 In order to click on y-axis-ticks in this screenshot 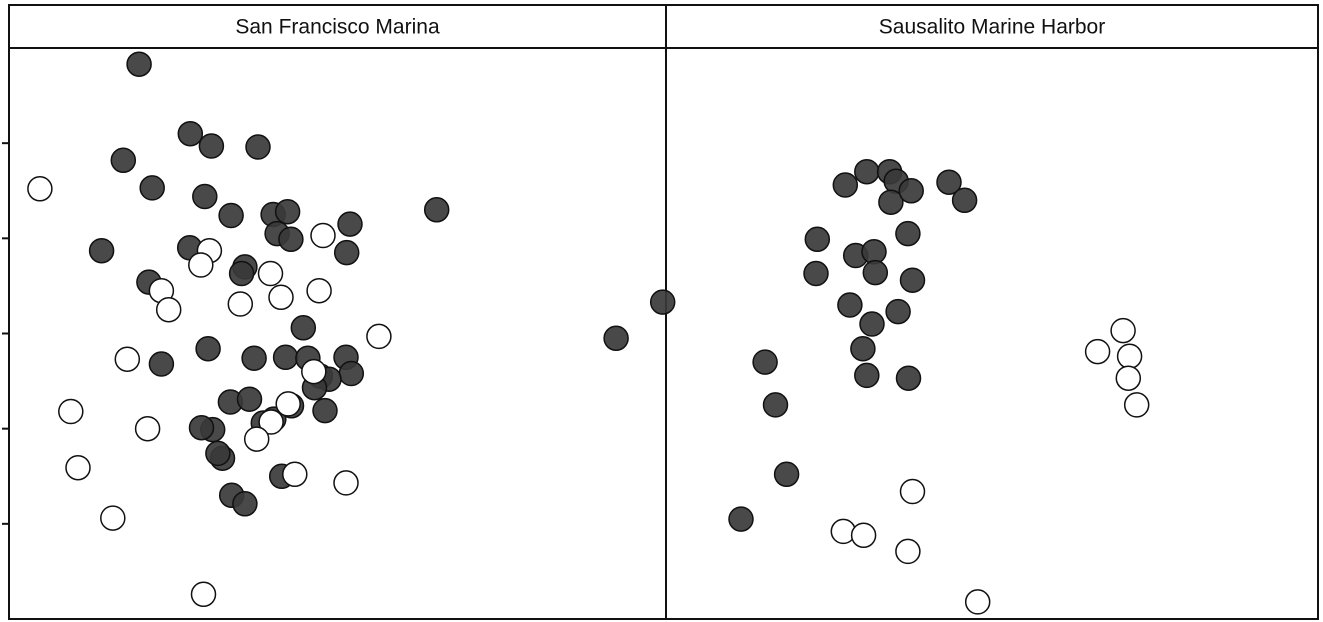, I will do `click(5, 333)`.